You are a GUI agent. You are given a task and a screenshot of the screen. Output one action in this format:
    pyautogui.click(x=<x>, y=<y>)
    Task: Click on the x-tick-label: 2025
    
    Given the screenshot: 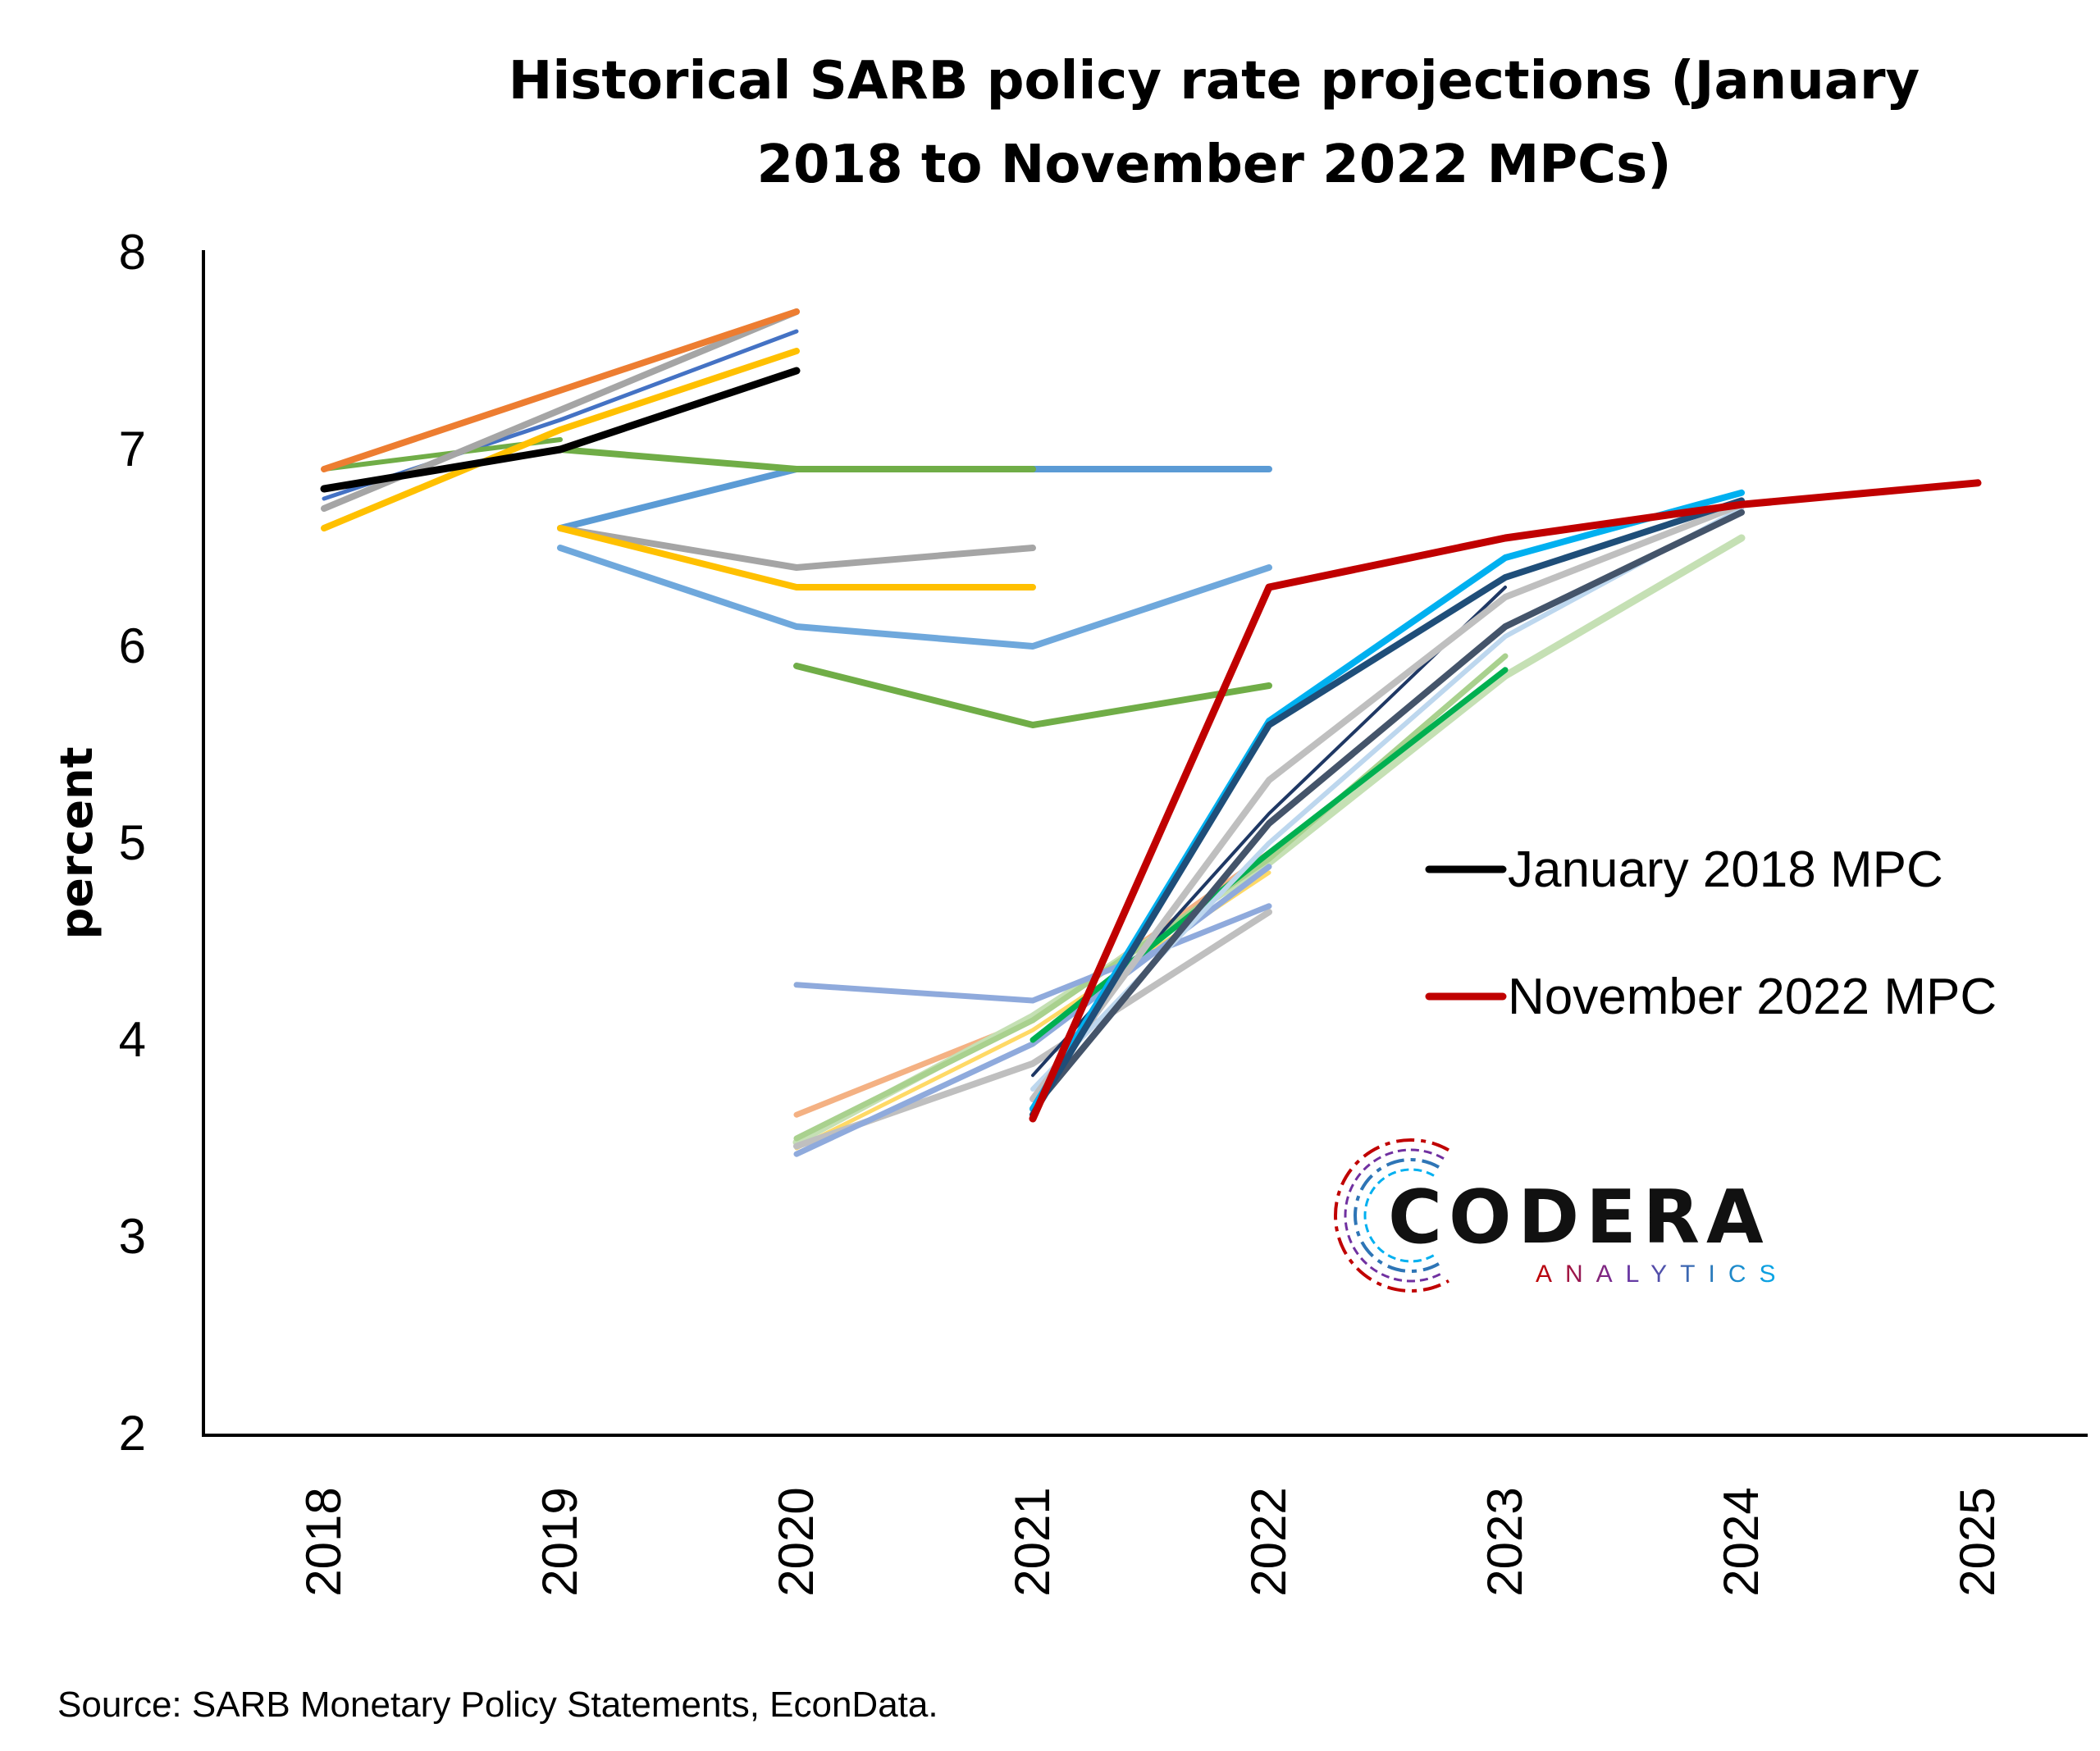 What is the action you would take?
    pyautogui.click(x=1978, y=1541)
    